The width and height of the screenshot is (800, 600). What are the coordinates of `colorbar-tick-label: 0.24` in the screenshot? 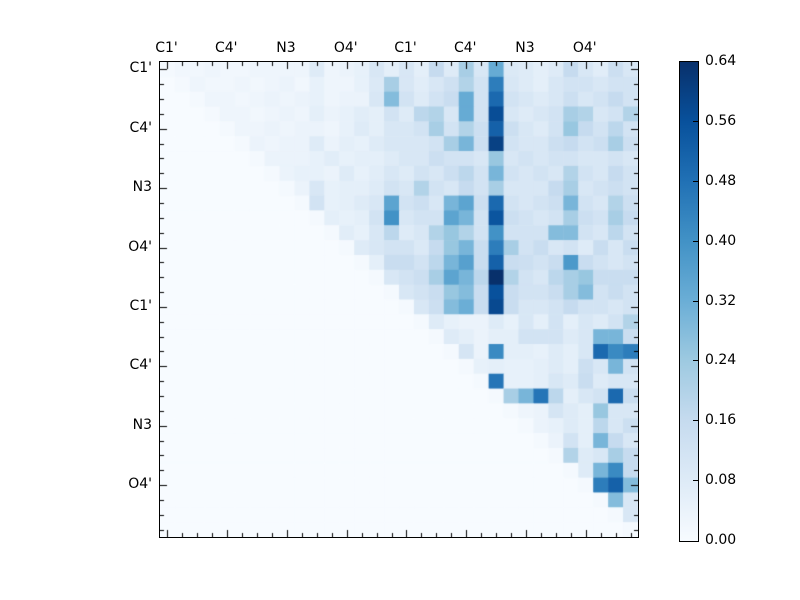 It's located at (721, 360).